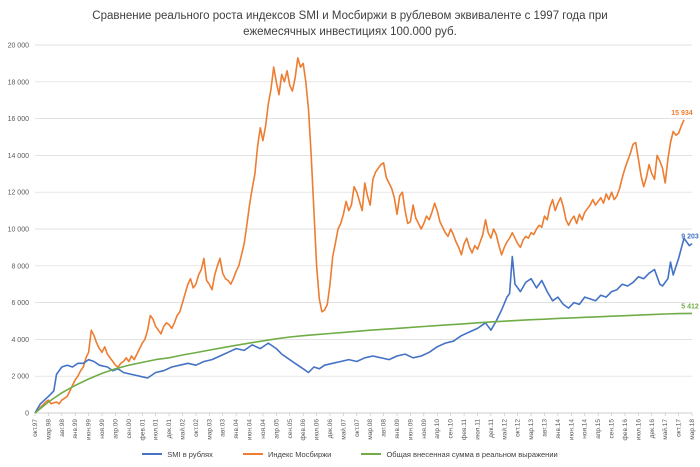 The width and height of the screenshot is (700, 467). Describe the element at coordinates (477, 429) in the screenshot. I see `x-tick-label: июл.11` at that location.